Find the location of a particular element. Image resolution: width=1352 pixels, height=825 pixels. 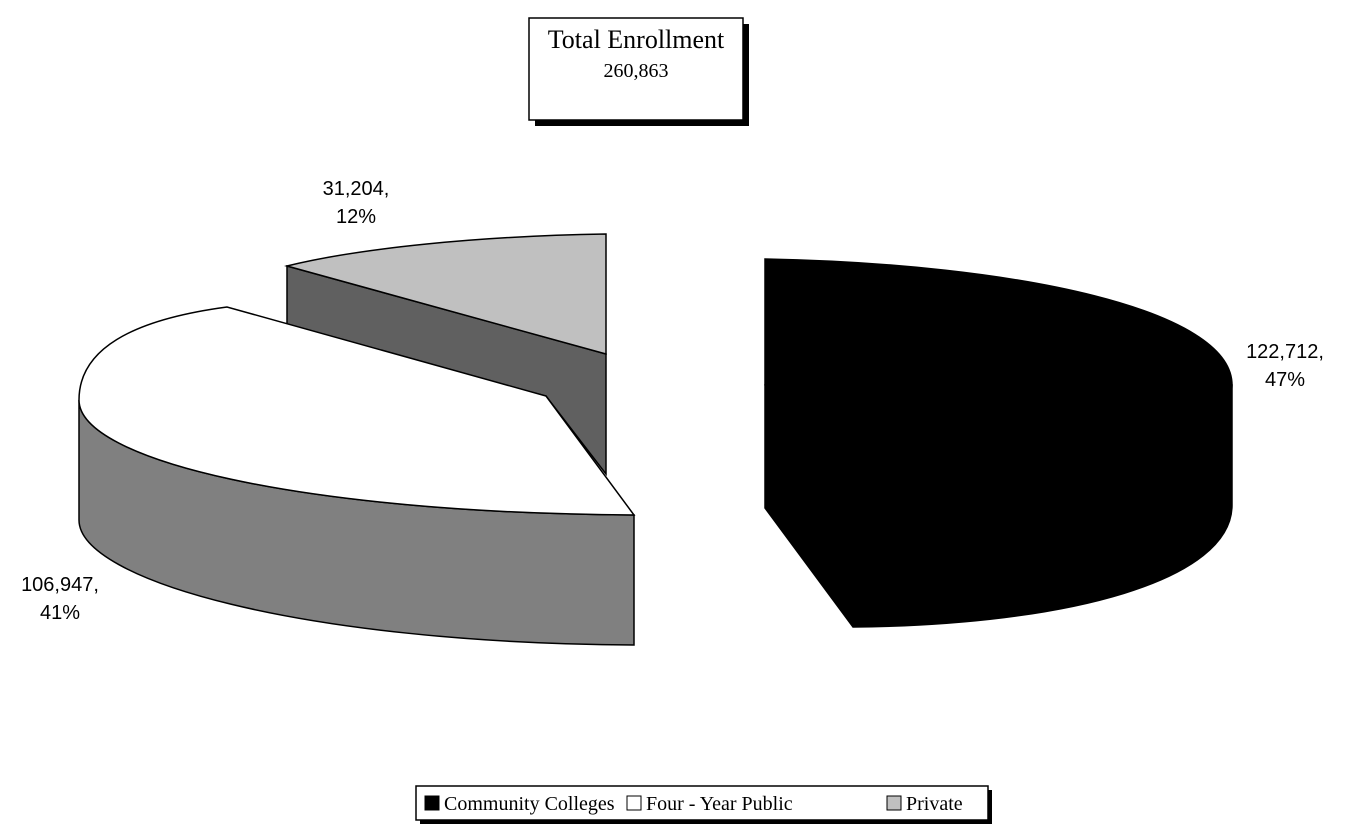

label-four-year-public-pct: 41% is located at coordinates (60, 613).